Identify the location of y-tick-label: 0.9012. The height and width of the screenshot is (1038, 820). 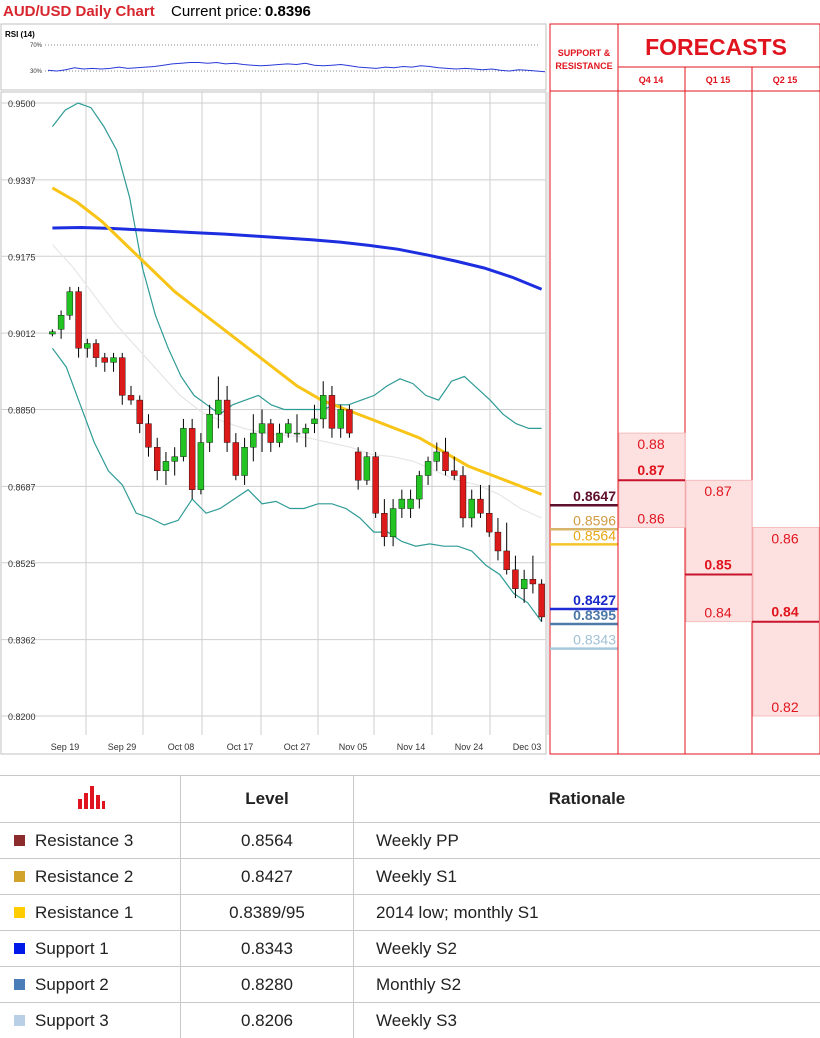
(22, 334).